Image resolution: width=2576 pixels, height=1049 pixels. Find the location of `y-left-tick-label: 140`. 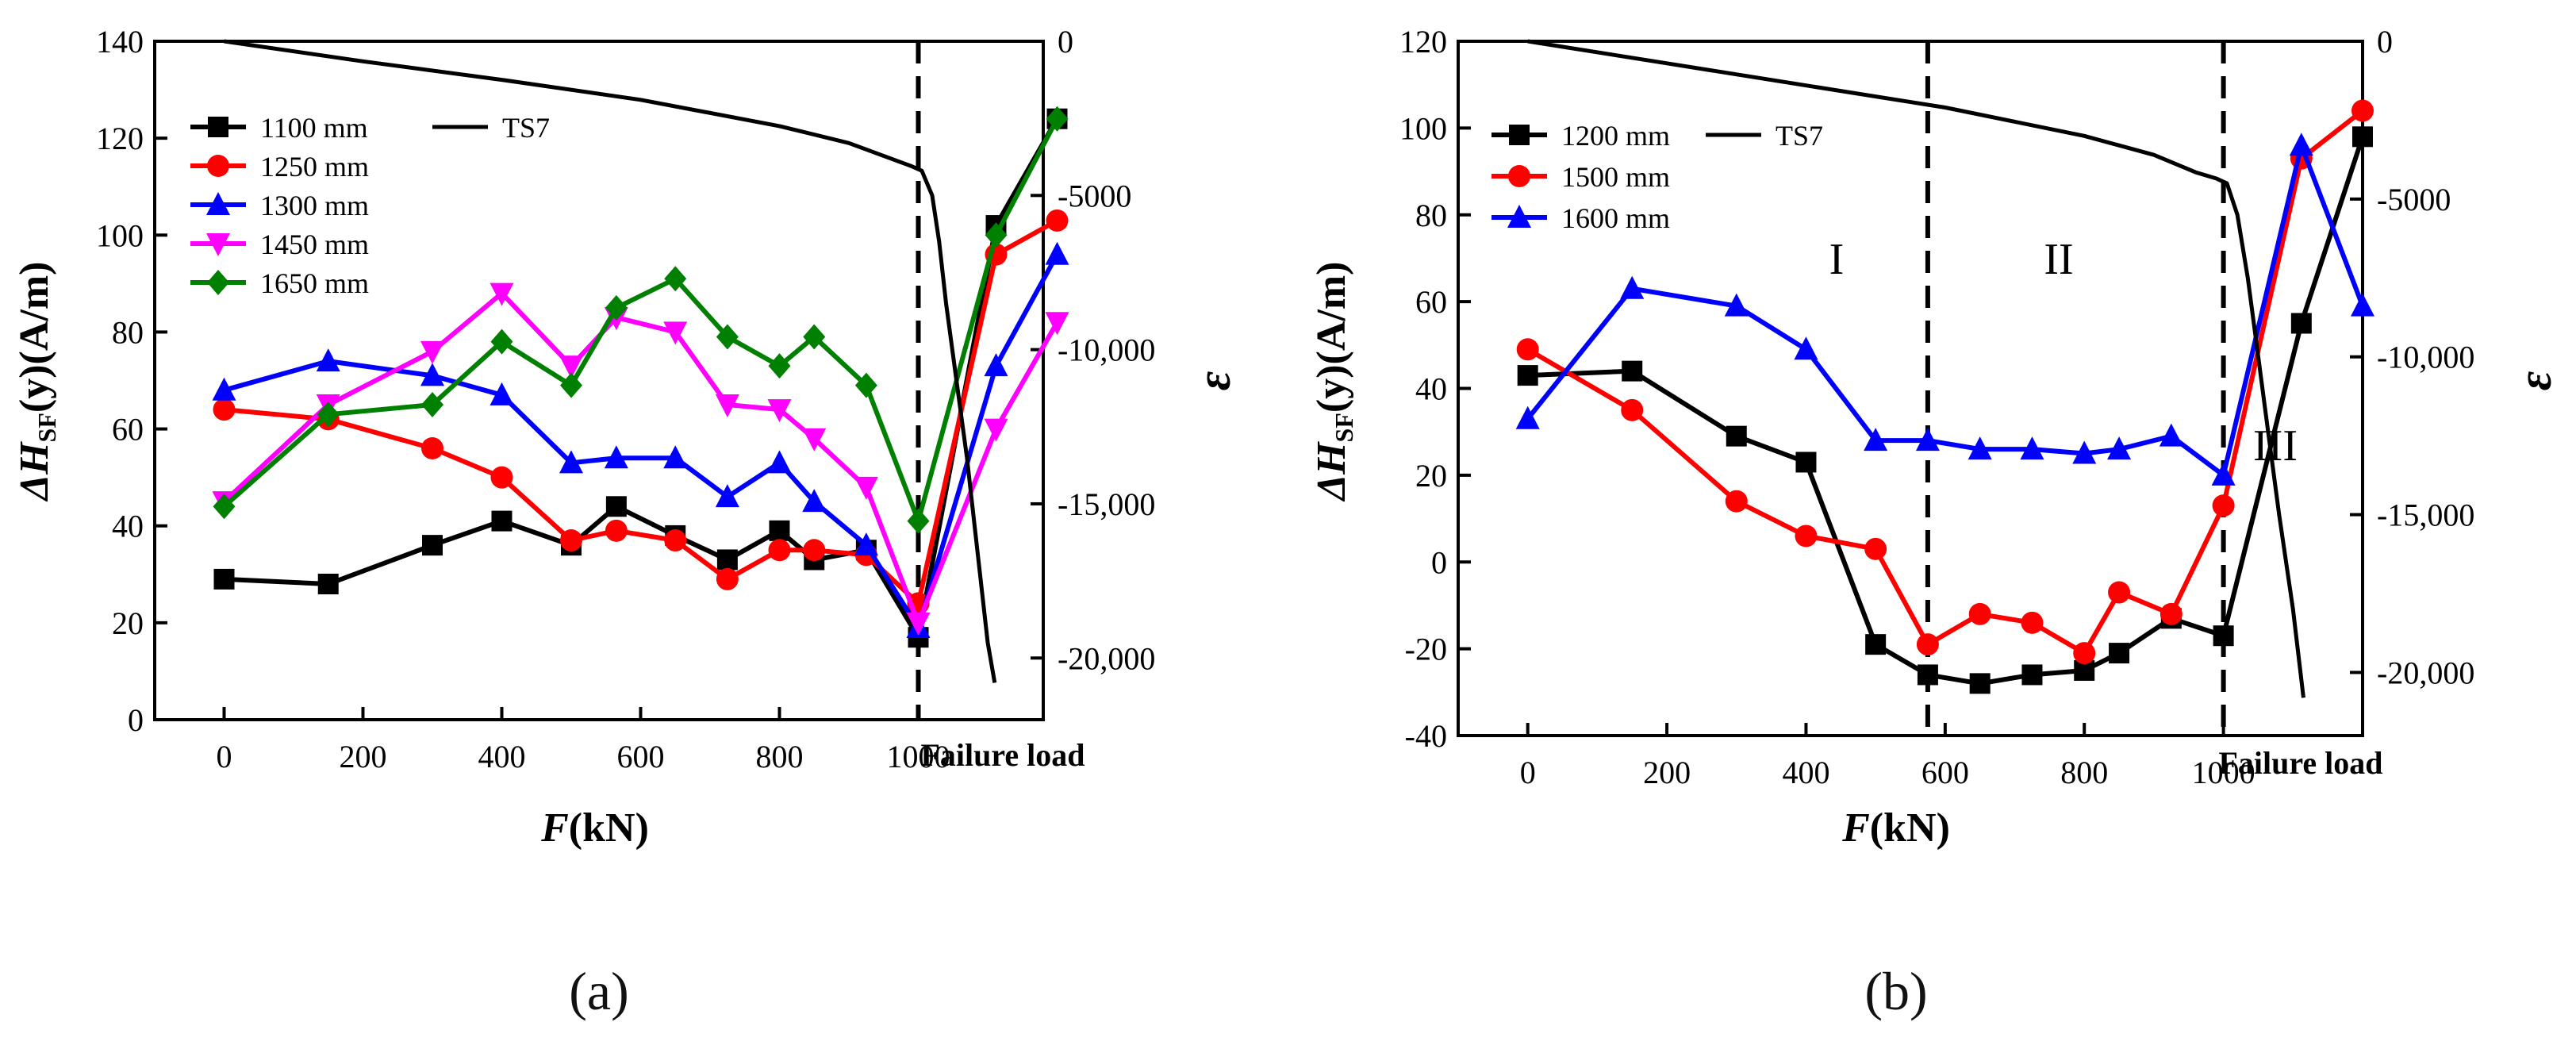

y-left-tick-label: 140 is located at coordinates (120, 42).